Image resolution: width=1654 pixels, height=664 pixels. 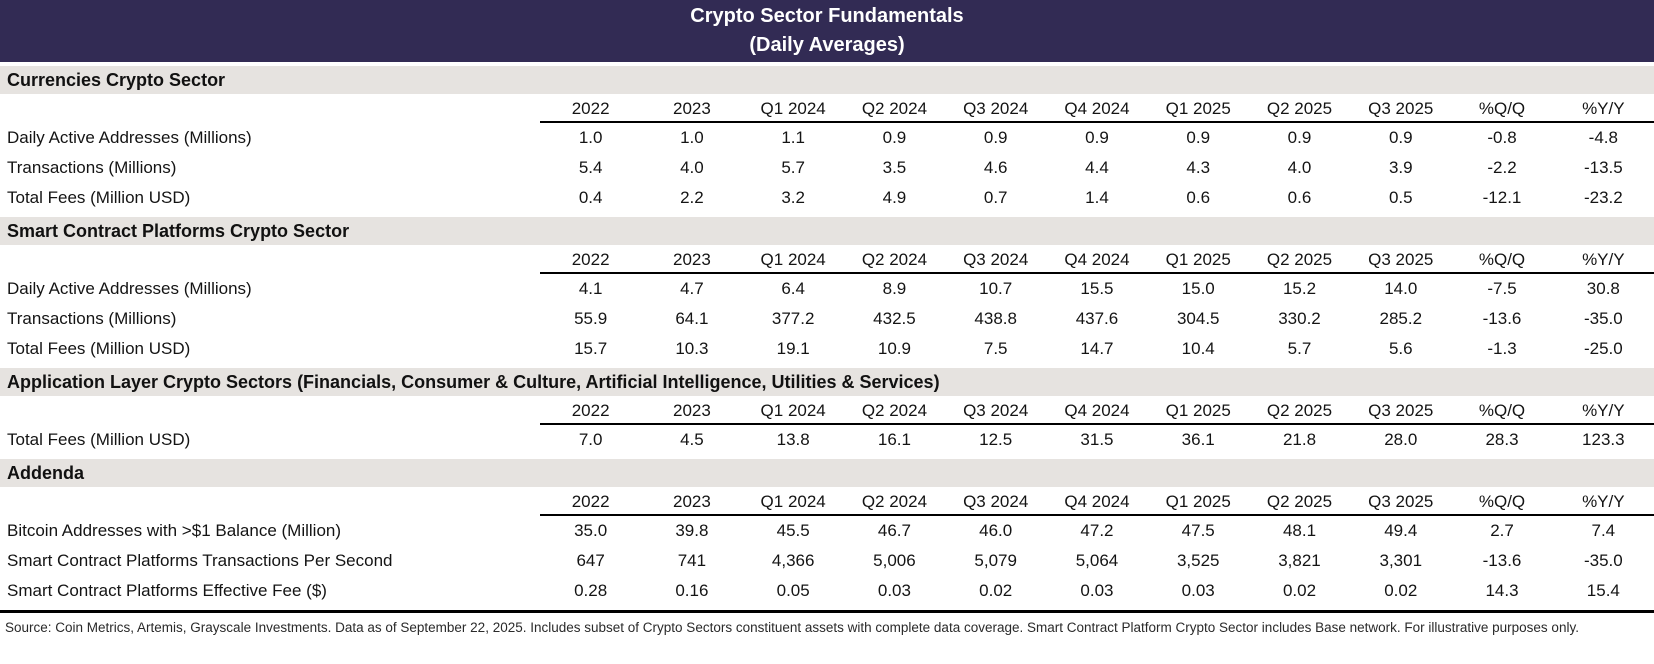 I want to click on cell-value: 46.0, so click(x=996, y=530).